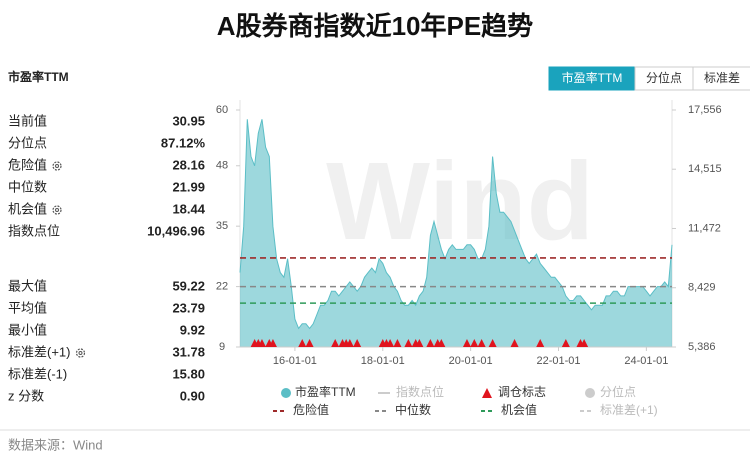 The width and height of the screenshot is (750, 465). What do you see at coordinates (413, 409) in the screenshot?
I see `legend-label: 中位数` at bounding box center [413, 409].